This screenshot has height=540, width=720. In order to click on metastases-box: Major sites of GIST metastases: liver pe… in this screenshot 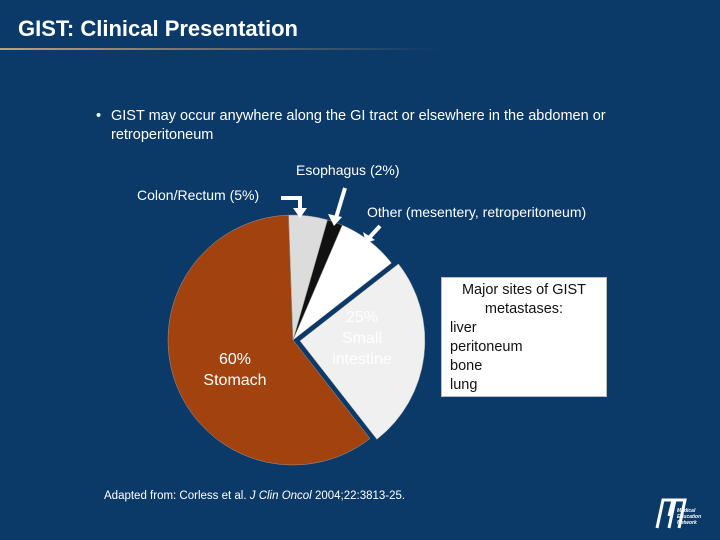, I will do `click(524, 337)`.